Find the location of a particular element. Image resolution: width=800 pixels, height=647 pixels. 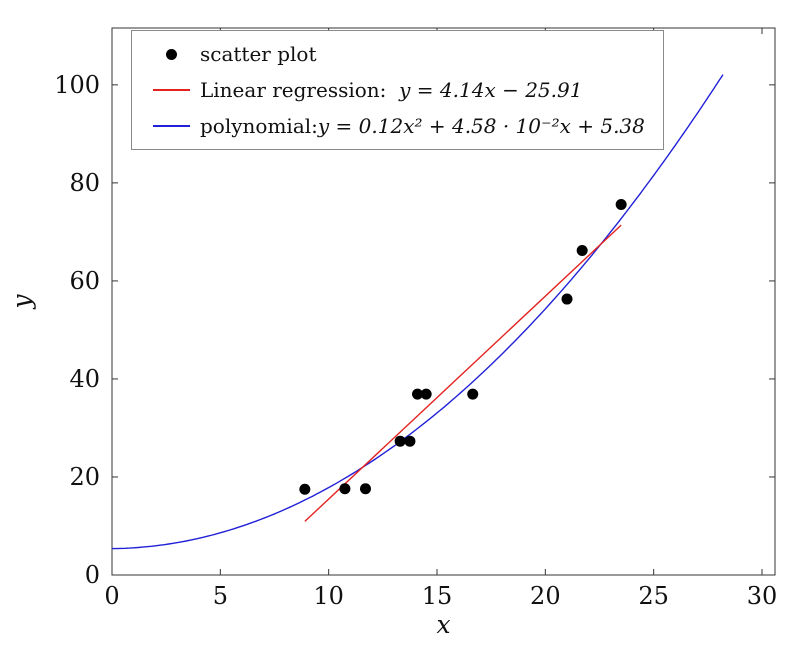

linear-line-icon is located at coordinates (171, 90).